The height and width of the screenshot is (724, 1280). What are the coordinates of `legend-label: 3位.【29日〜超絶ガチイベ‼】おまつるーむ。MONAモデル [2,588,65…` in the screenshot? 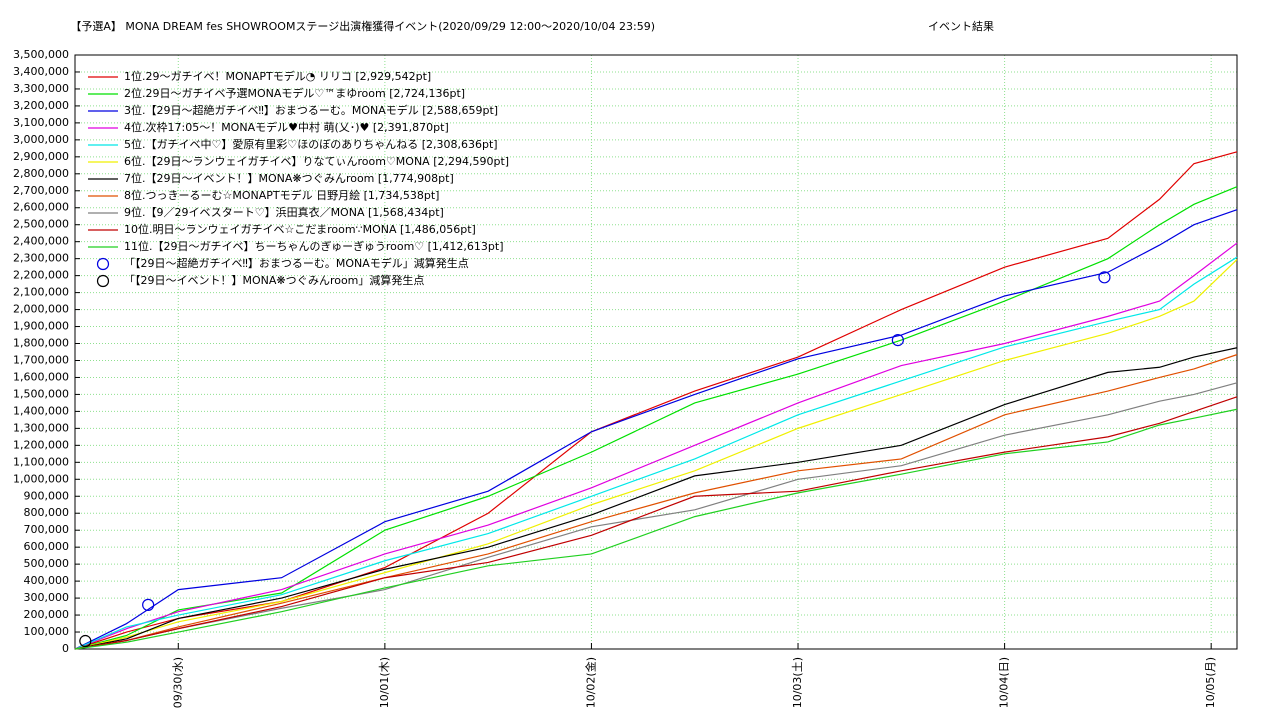 It's located at (311, 110).